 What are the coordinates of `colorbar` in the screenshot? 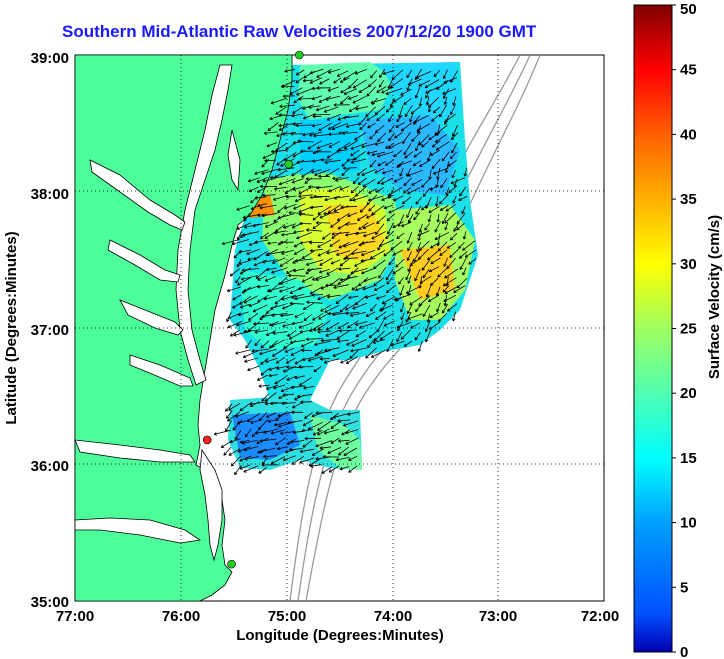 It's located at (653, 328).